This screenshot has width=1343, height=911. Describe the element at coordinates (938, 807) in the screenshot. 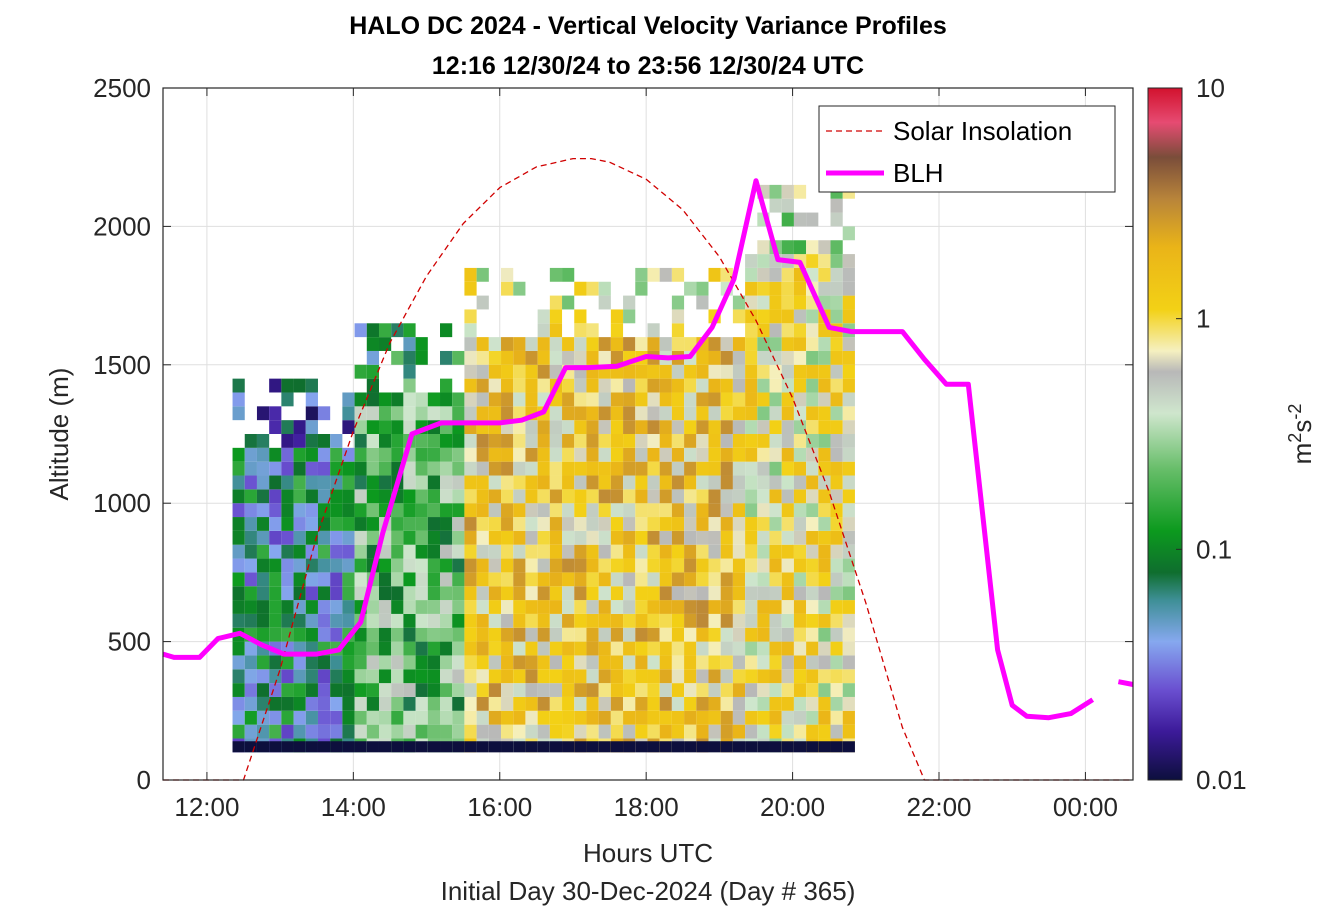

I see `x-tick-label: 22:00` at that location.